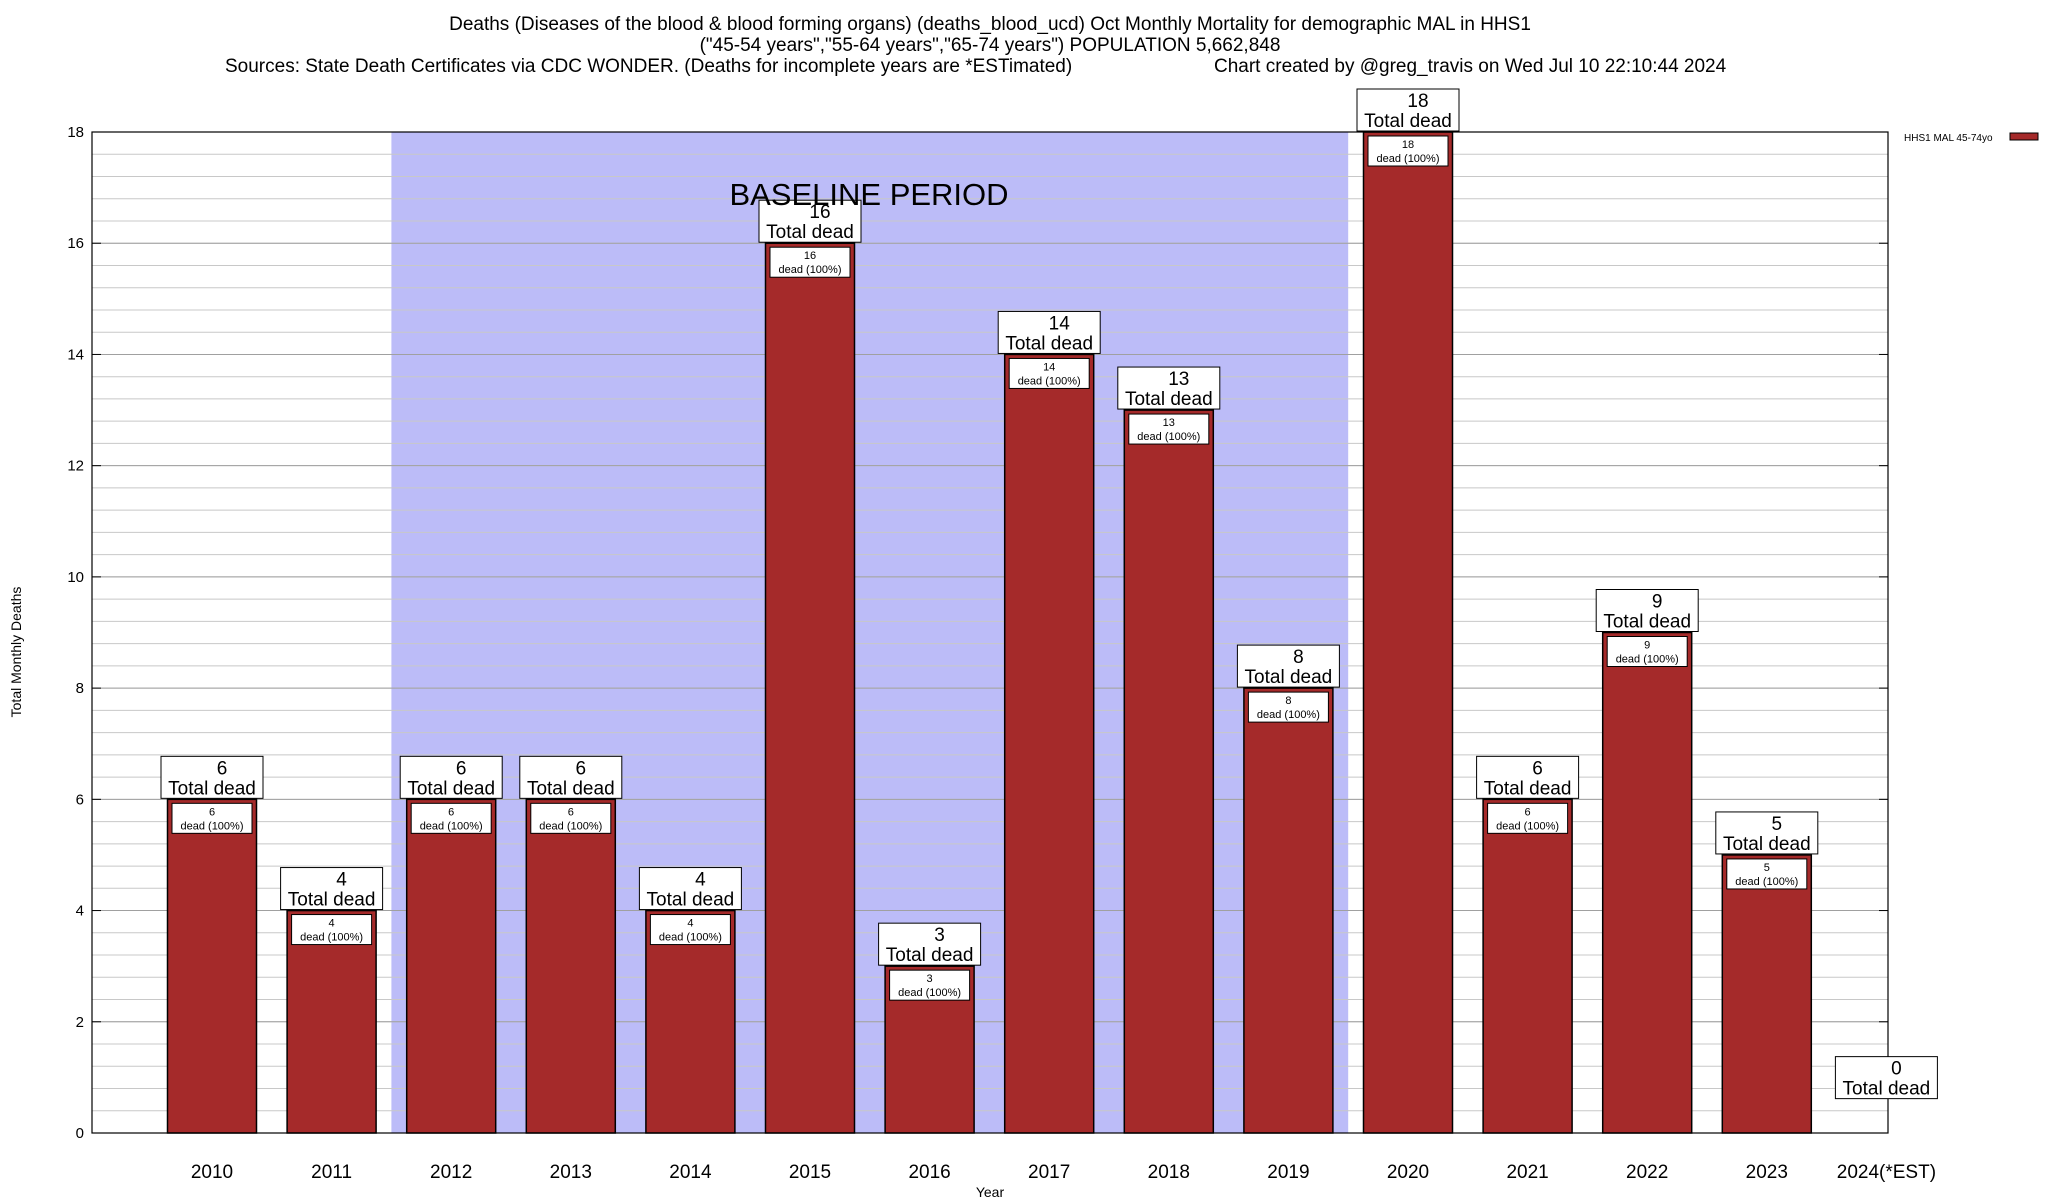  What do you see at coordinates (1298, 657) in the screenshot?
I see `bar-total-value: 8` at bounding box center [1298, 657].